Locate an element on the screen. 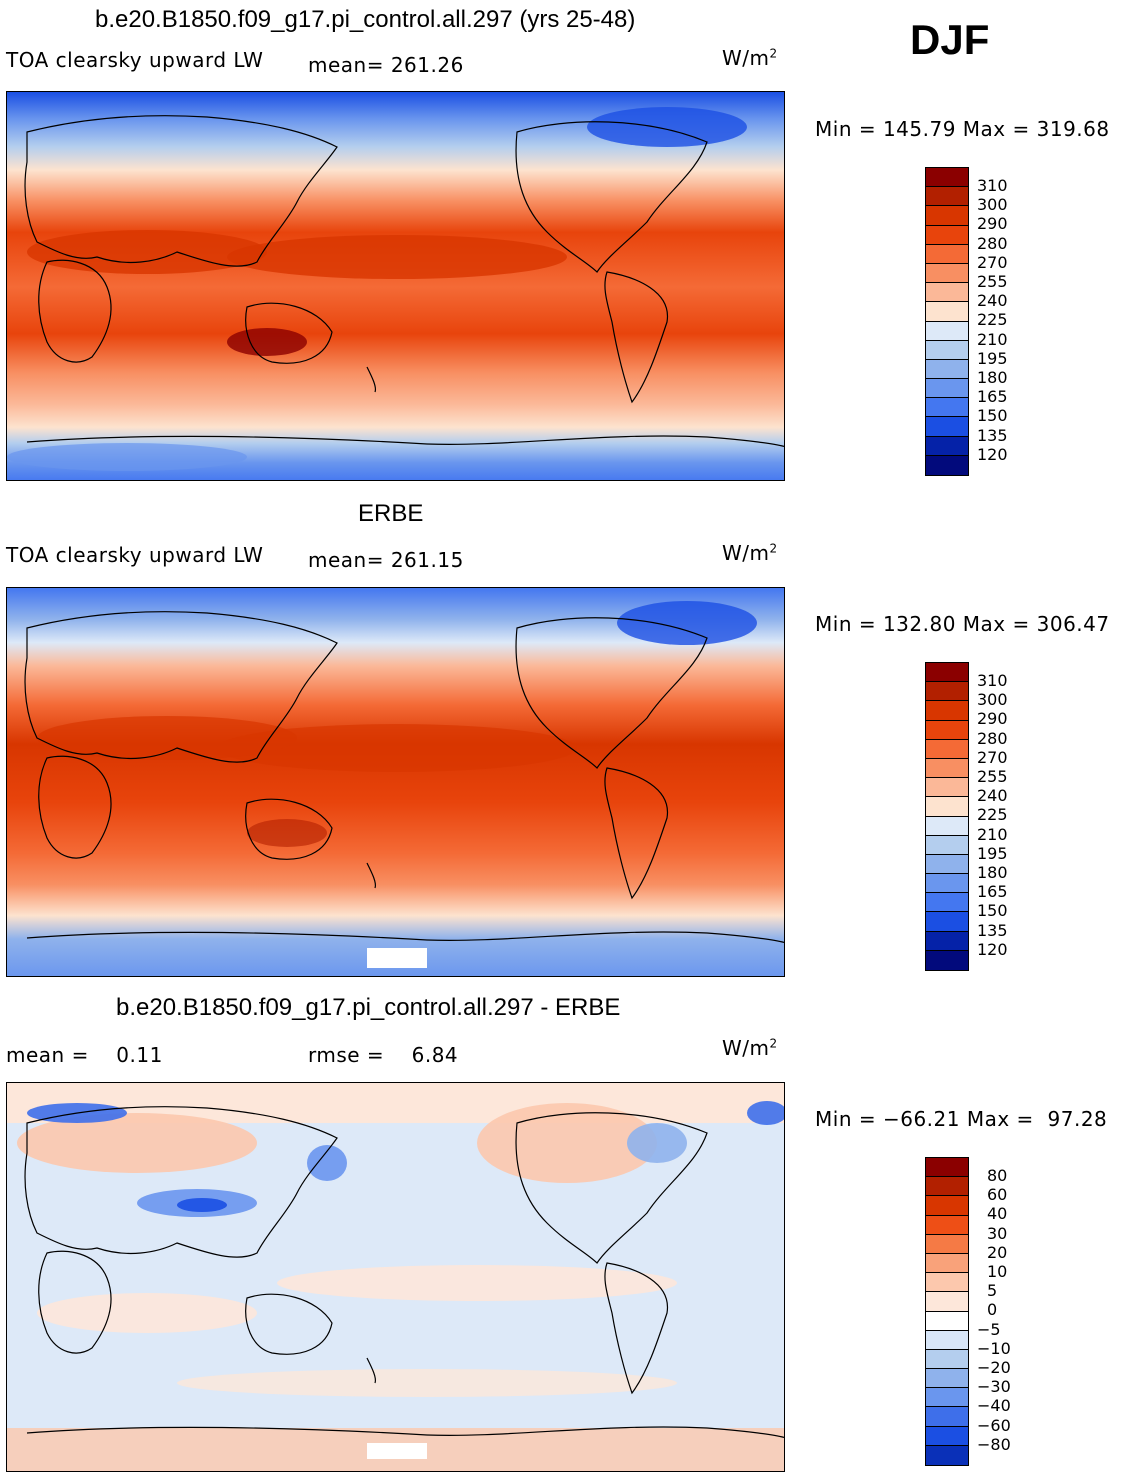  colorbar-tick: 30 is located at coordinates (997, 1233).